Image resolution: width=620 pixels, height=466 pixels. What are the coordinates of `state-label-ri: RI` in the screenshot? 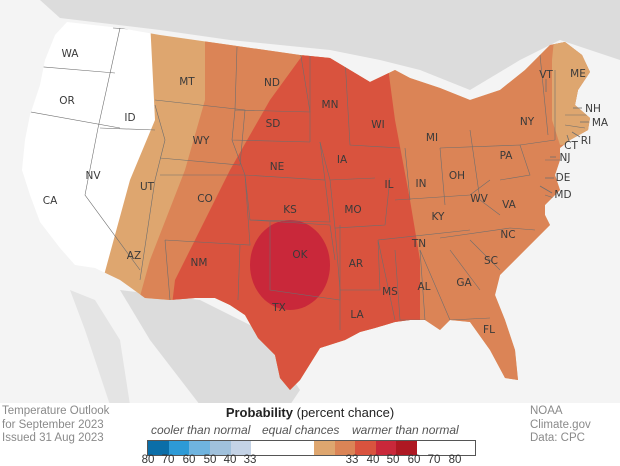 It's located at (586, 141).